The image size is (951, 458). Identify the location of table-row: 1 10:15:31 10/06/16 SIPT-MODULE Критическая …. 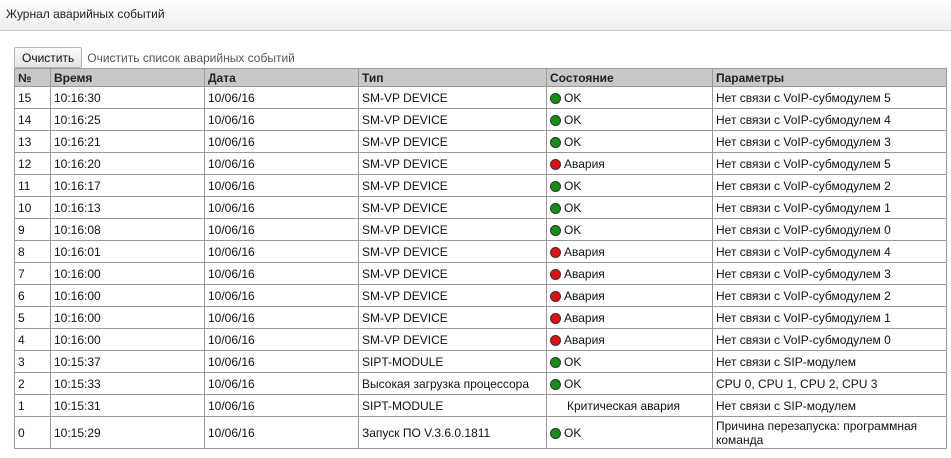
(480, 405).